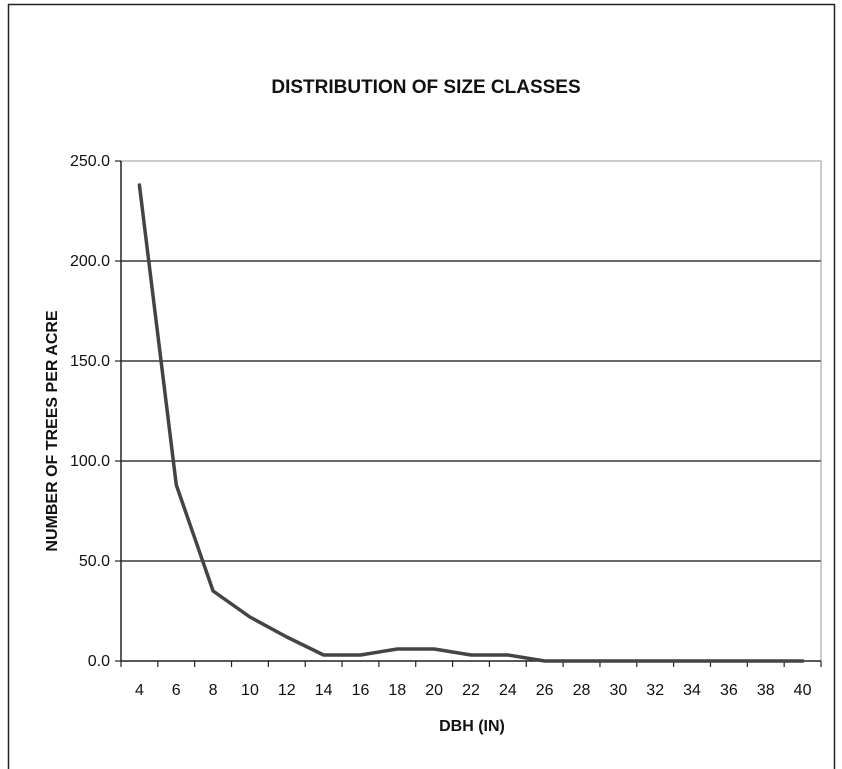 This screenshot has height=769, width=842. Describe the element at coordinates (324, 690) in the screenshot. I see `x-tick-label: 14` at that location.